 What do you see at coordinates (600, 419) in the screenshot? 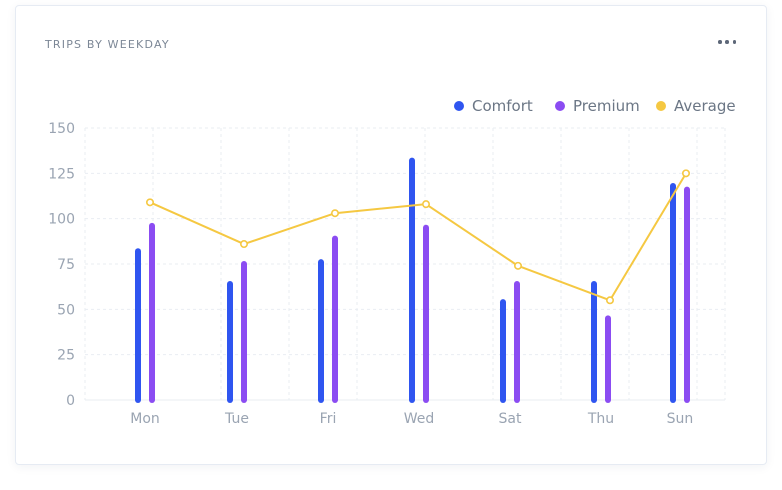
I see `x-tick-label: Thu` at bounding box center [600, 419].